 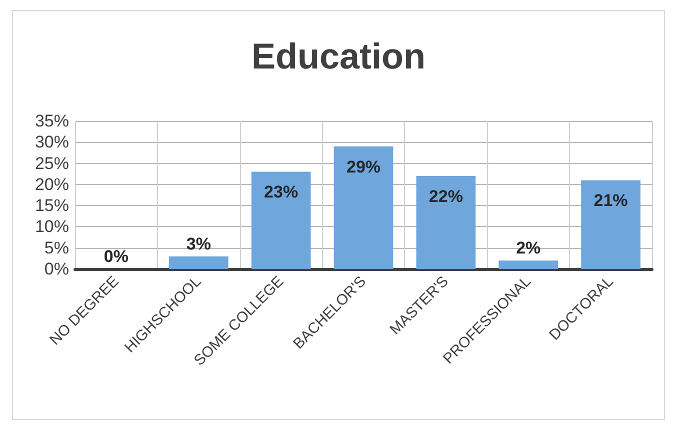 I want to click on data-label: 2%, so click(x=528, y=248).